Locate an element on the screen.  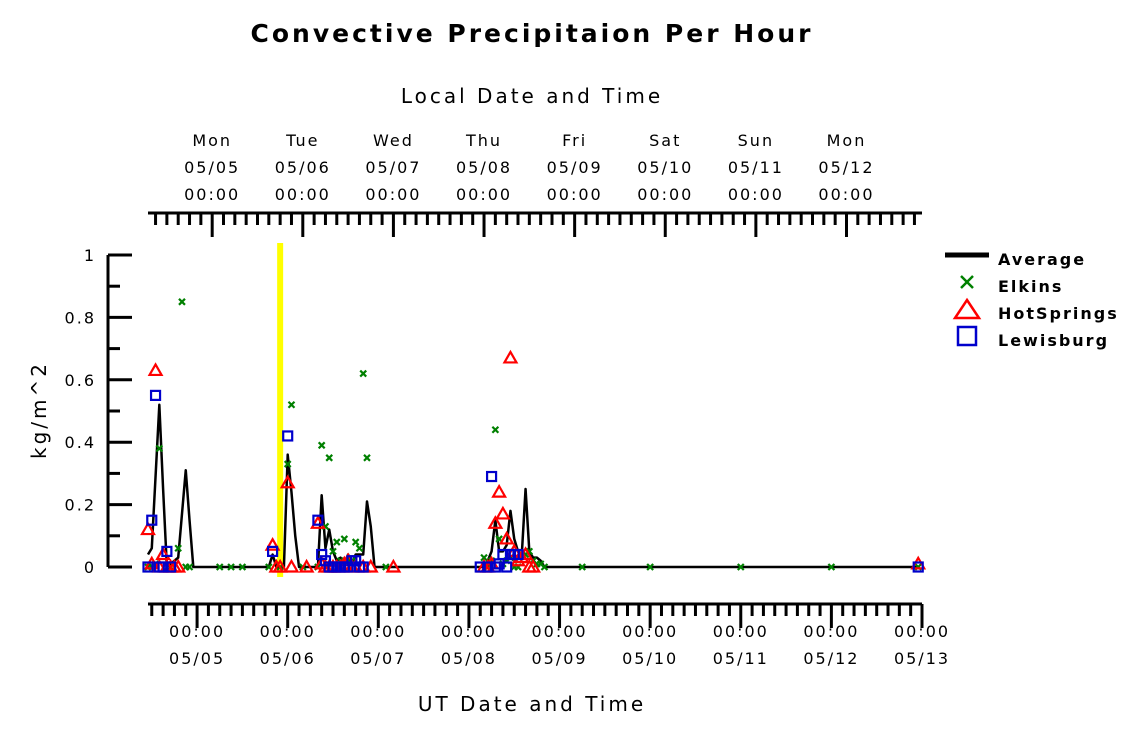
top-tick-day: Mon is located at coordinates (212, 140).